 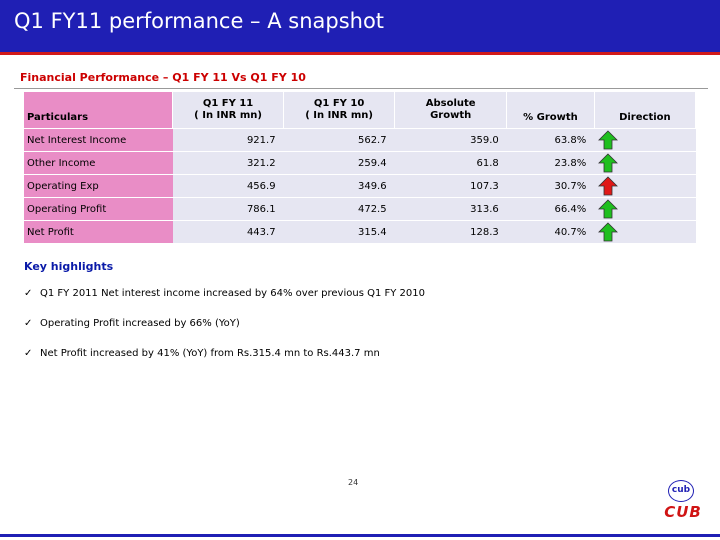 What do you see at coordinates (98, 209) in the screenshot?
I see `row-label: Operating Profit` at bounding box center [98, 209].